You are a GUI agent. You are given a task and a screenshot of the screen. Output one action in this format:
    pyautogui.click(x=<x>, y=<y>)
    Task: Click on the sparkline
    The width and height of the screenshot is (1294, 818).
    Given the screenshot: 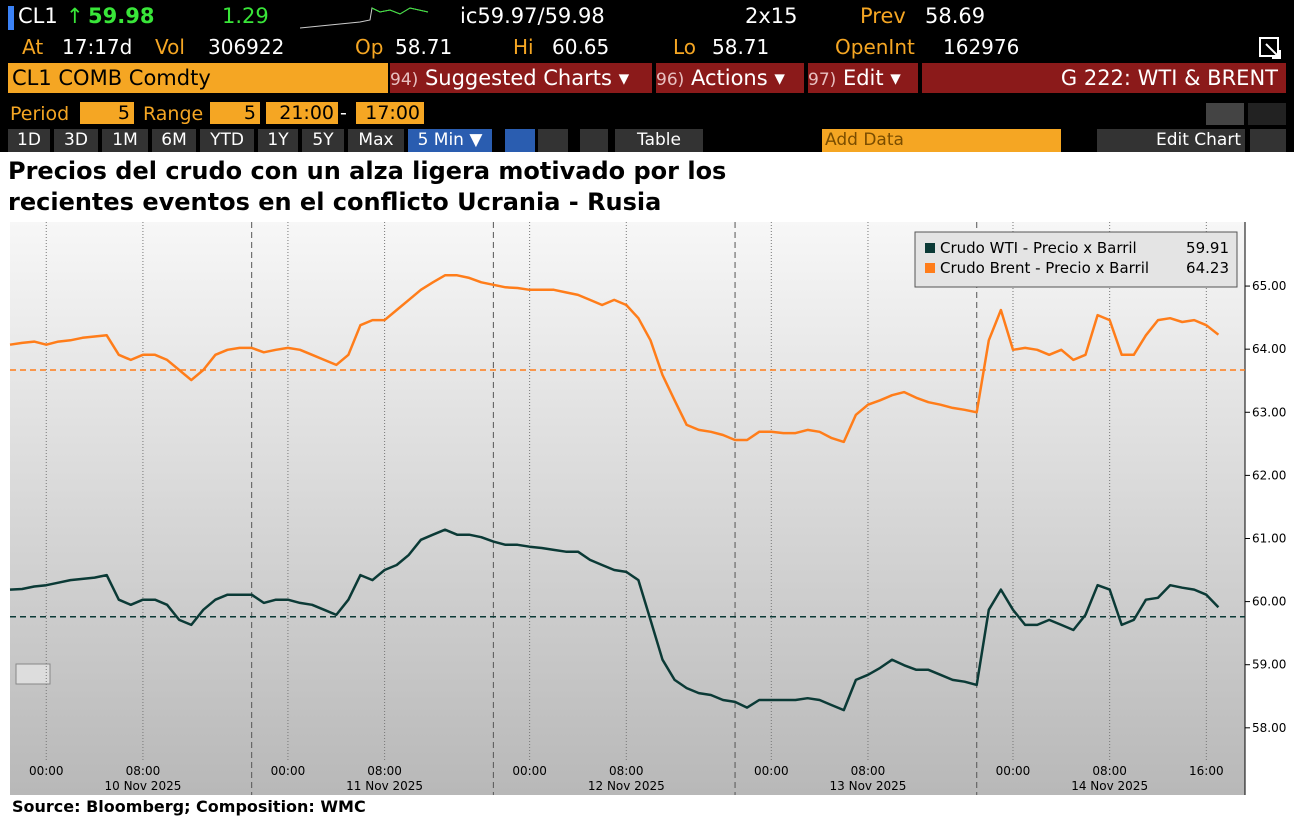 What is the action you would take?
    pyautogui.click(x=364, y=18)
    